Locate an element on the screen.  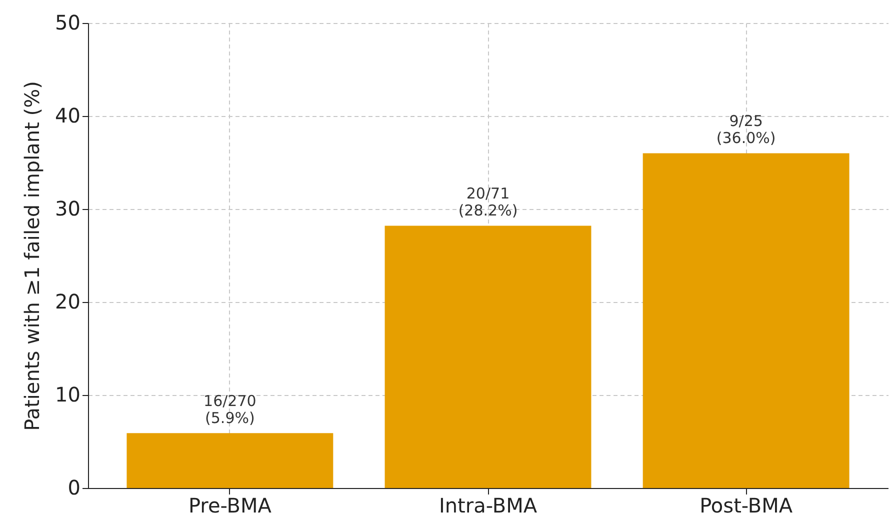
x-tick-label: Post-BMA is located at coordinates (746, 506).